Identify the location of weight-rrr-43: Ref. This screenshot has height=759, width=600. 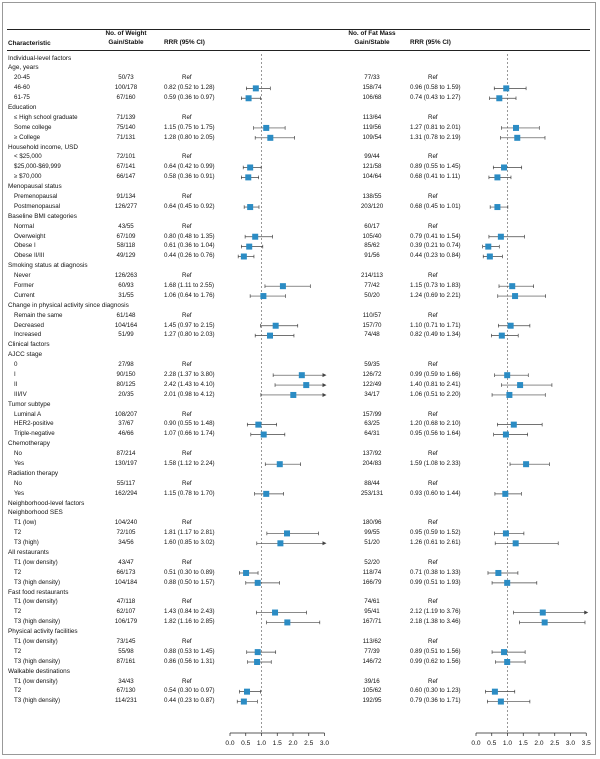
(187, 483).